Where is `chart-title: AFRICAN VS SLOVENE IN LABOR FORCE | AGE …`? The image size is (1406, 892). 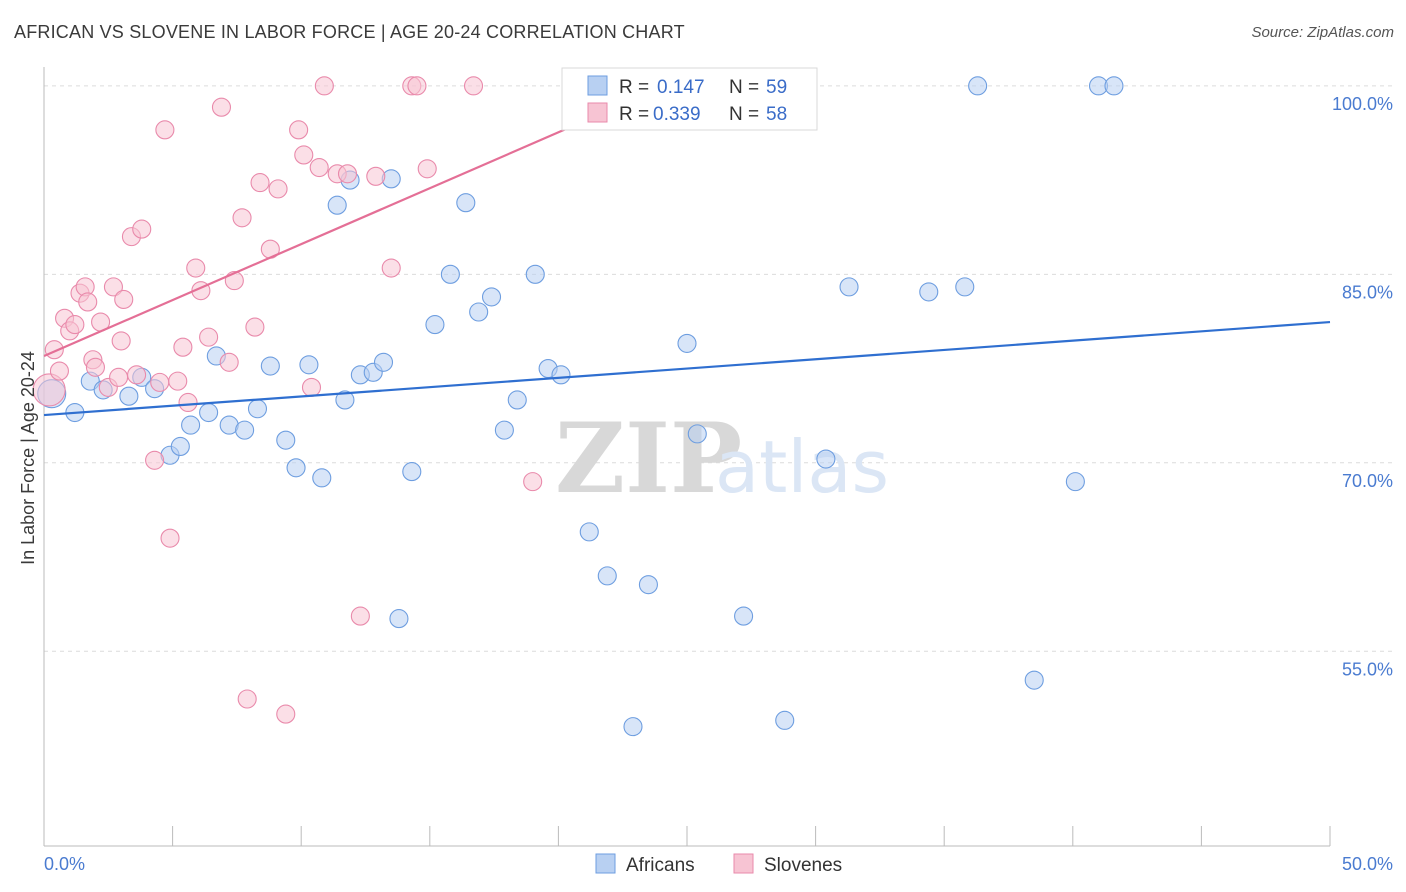
chart-title: AFRICAN VS SLOVENE IN LABOR FORCE | AGE … is located at coordinates (349, 32).